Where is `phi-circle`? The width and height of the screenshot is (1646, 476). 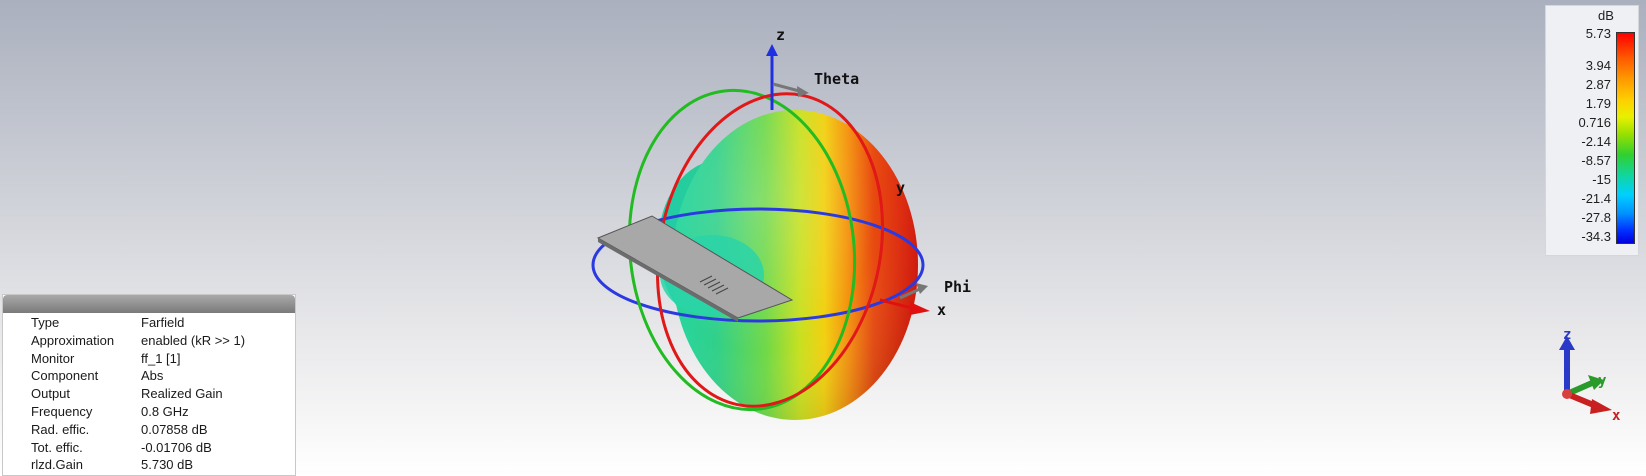 phi-circle is located at coordinates (758, 265).